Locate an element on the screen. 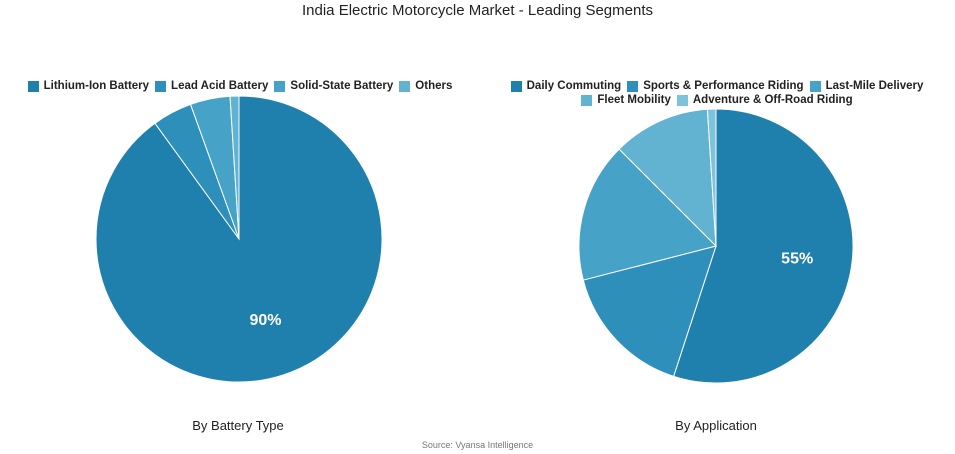  legend-label: Sports & Performance Riding is located at coordinates (723, 86).